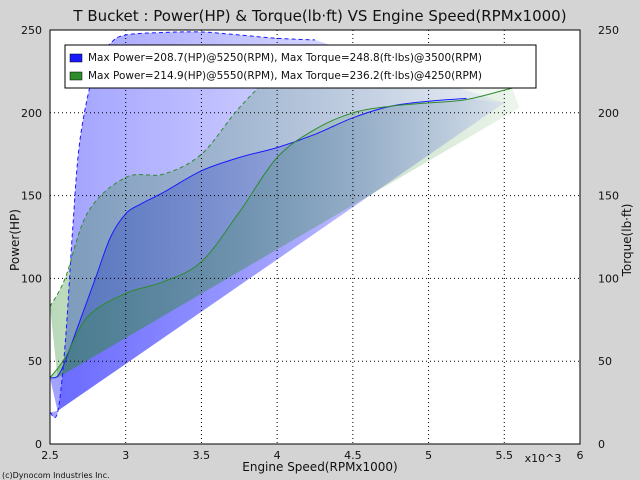 The image size is (640, 480). What do you see at coordinates (580, 455) in the screenshot?
I see `x-tick-label: 6` at bounding box center [580, 455].